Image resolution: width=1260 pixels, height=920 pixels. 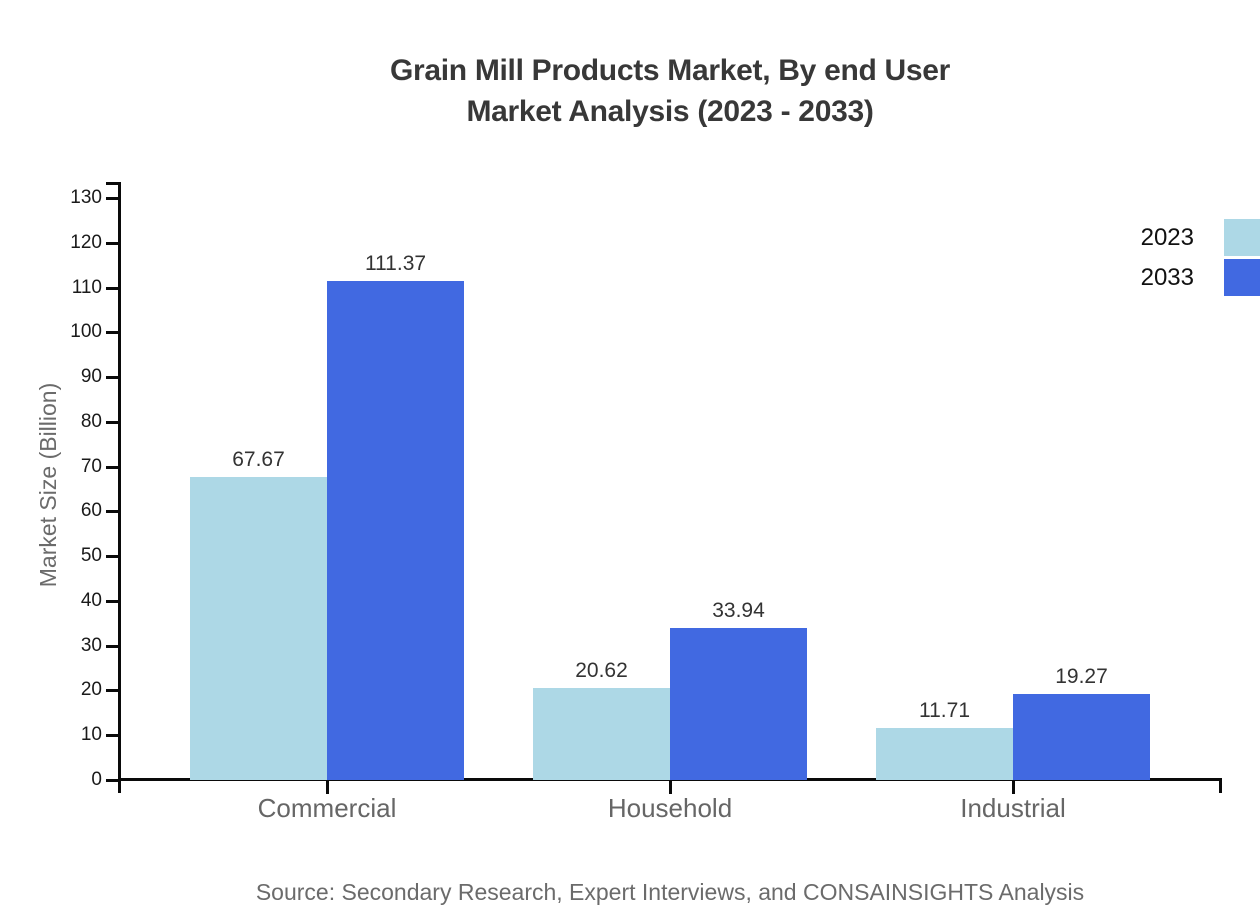 What do you see at coordinates (96, 779) in the screenshot?
I see `y-tick-label: 0` at bounding box center [96, 779].